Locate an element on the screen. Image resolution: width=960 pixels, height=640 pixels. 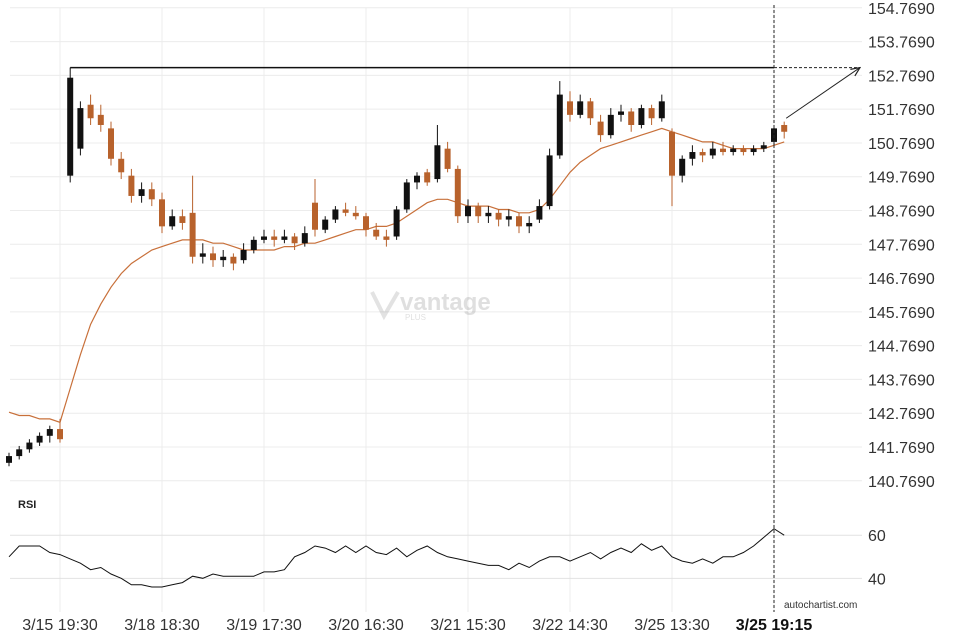
forecast-arrow is located at coordinates (822, 93).